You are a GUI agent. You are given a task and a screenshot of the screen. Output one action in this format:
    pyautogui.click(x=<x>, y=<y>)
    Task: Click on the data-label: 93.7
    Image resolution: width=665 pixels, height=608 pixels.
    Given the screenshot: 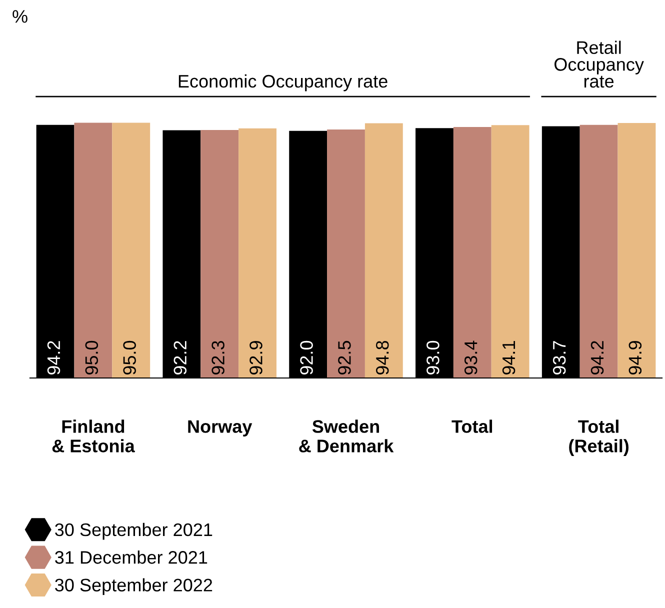 What is the action you would take?
    pyautogui.click(x=559, y=357)
    